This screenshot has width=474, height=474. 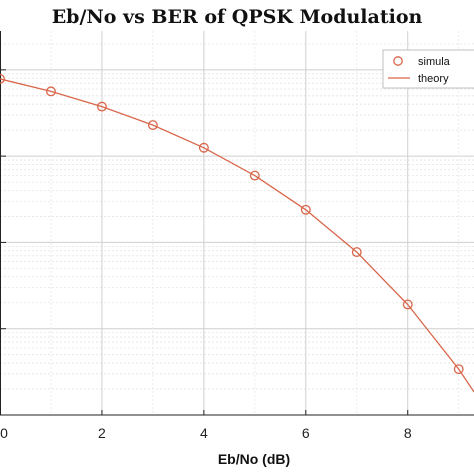 I want to click on x-tick-label: 8, so click(x=408, y=433).